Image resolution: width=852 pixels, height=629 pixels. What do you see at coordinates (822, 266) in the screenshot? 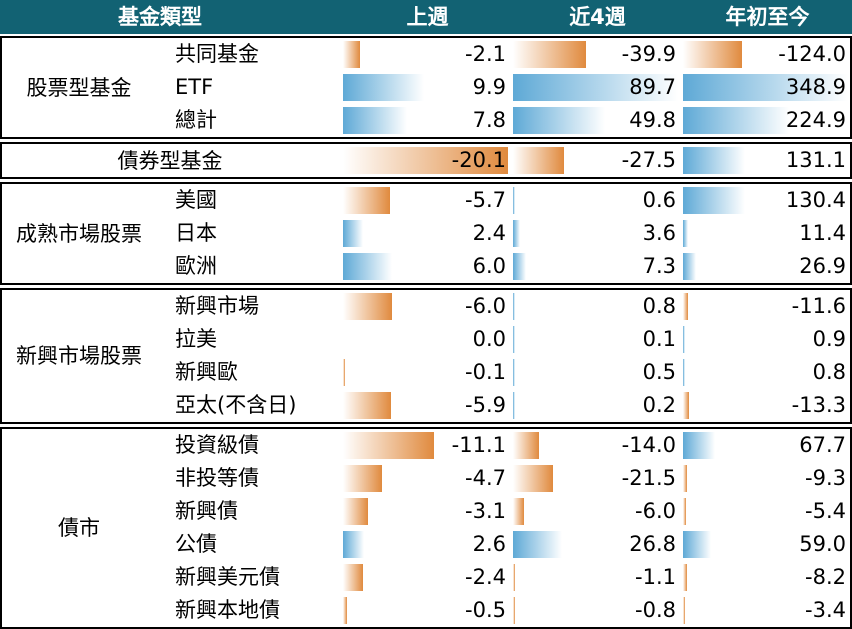
I see `value-label: 26.9` at bounding box center [822, 266].